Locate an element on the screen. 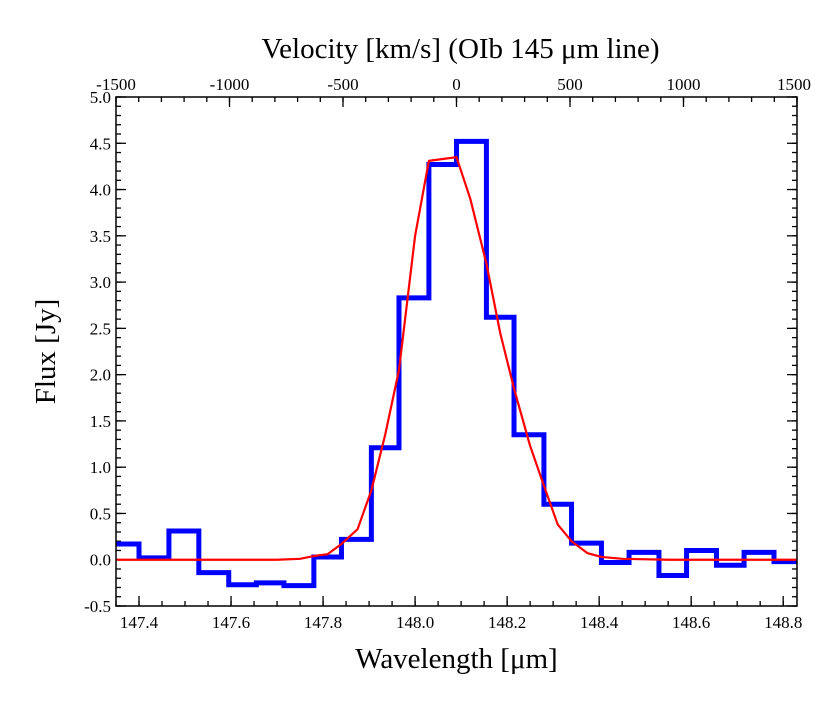 The image size is (830, 707). x-tick-label: 148.8 is located at coordinates (783, 622).